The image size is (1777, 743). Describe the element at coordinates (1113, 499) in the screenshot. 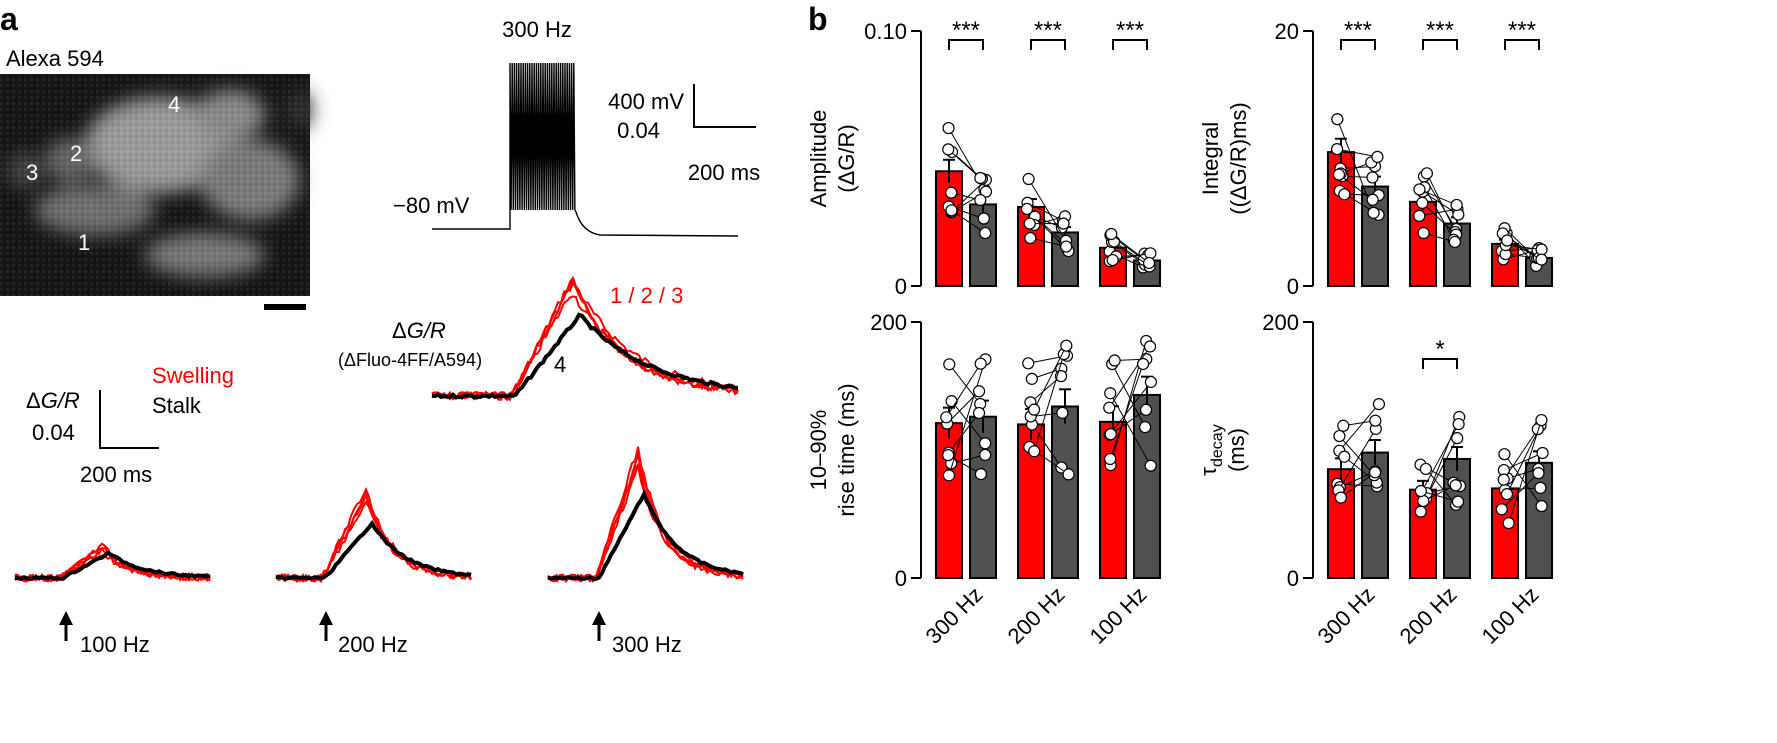

I see `bar-swelling` at that location.